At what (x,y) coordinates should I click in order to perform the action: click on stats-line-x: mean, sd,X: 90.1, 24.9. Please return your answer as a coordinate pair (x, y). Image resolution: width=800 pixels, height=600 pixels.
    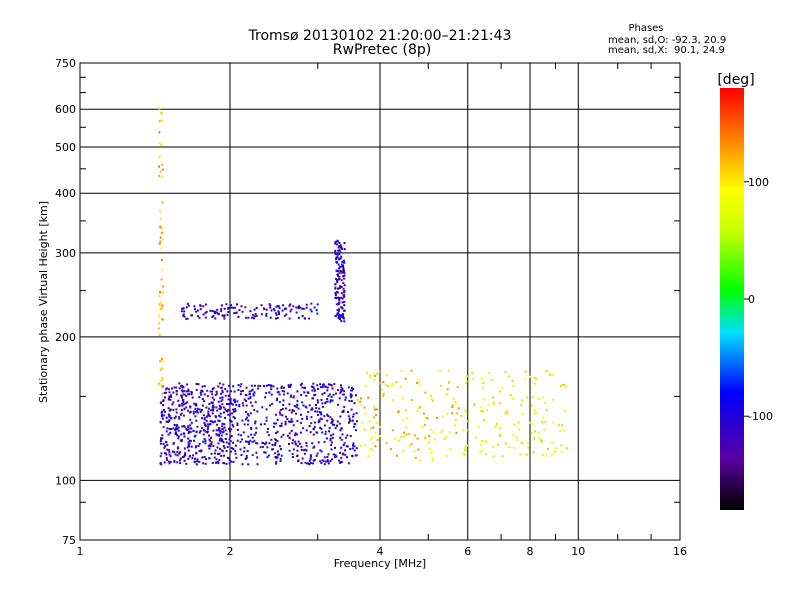
    Looking at the image, I should click on (666, 50).